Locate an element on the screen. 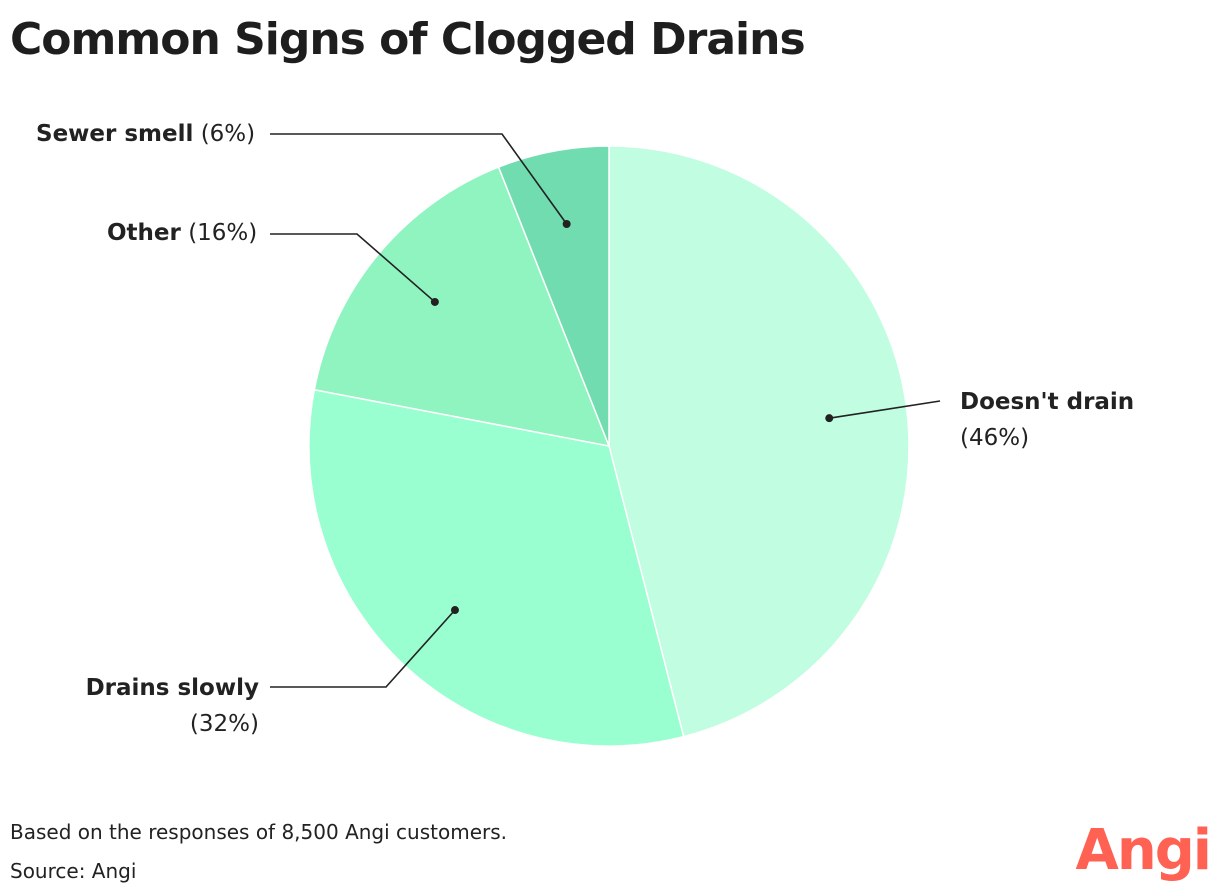 This screenshot has width=1220, height=896. leader-line-drains-slowly is located at coordinates (363, 648).